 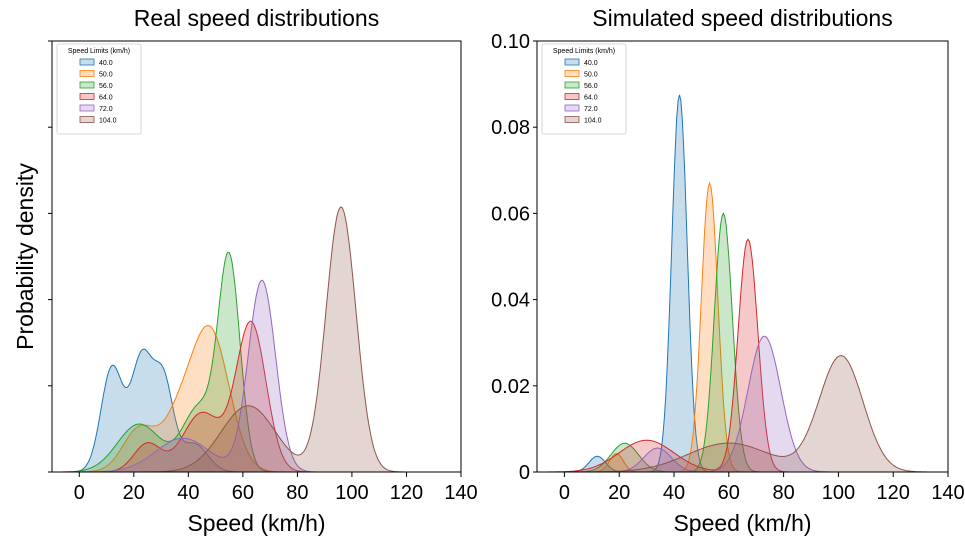 I want to click on y-tick-label: 0.04, so click(x=510, y=301).